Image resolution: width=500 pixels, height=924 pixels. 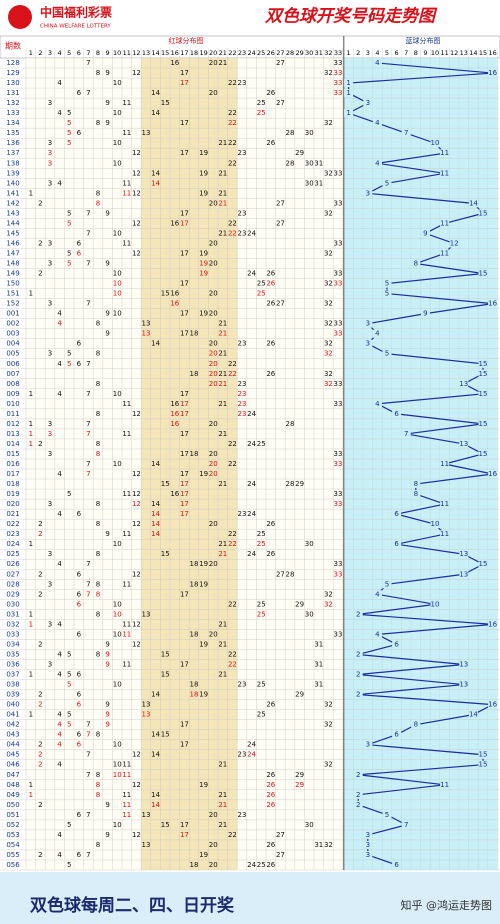 What do you see at coordinates (12, 474) in the screenshot?
I see `issue: 017` at bounding box center [12, 474].